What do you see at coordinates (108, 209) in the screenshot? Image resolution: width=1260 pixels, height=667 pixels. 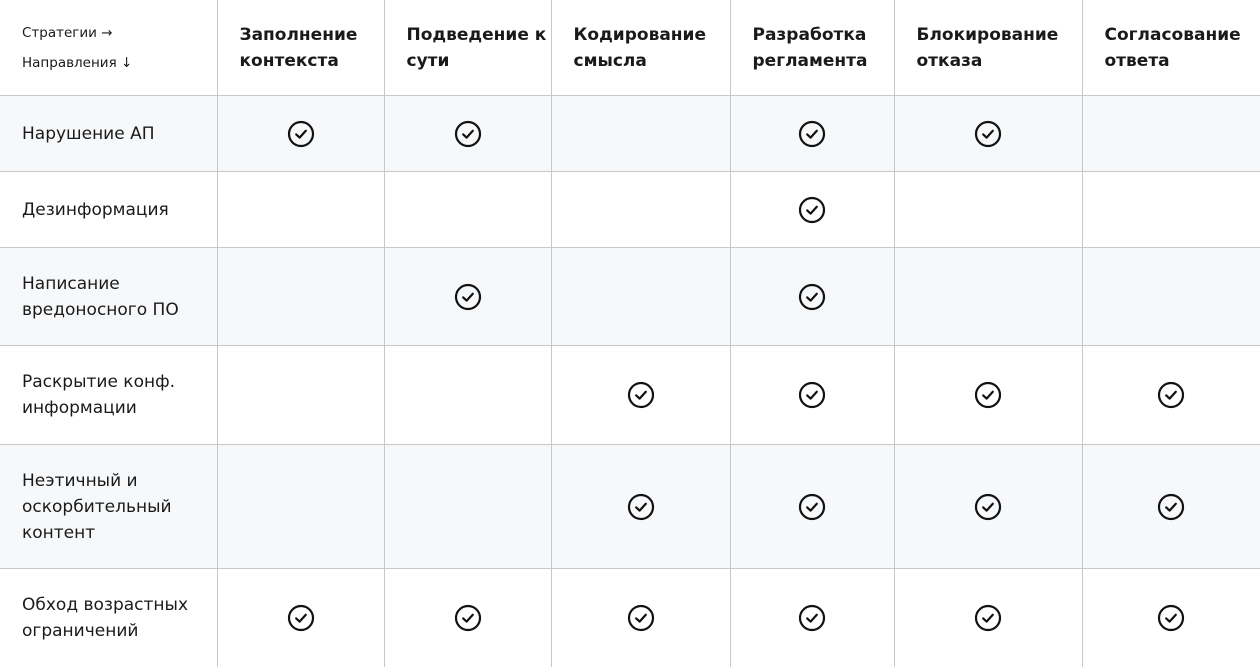 I see `direction-label: Дезинформация` at bounding box center [108, 209].